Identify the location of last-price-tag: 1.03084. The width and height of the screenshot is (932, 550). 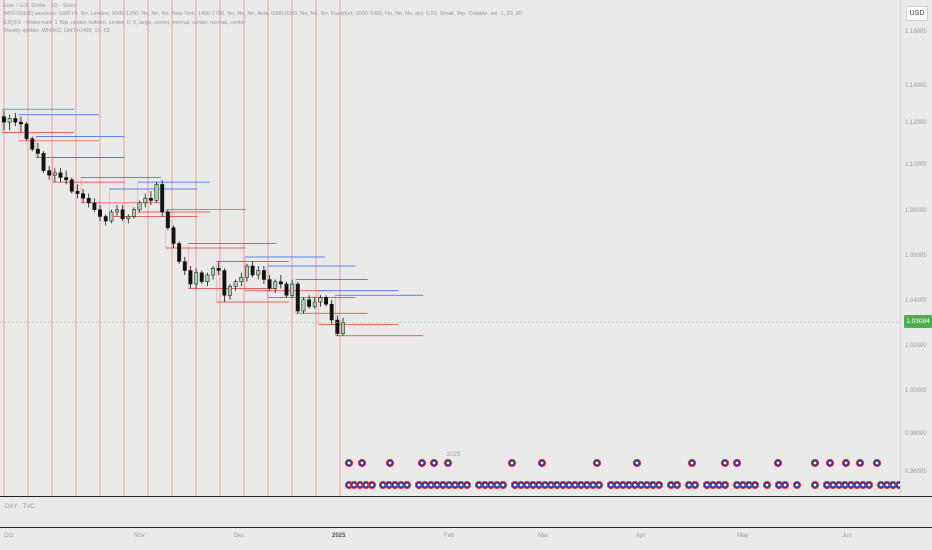
(918, 321).